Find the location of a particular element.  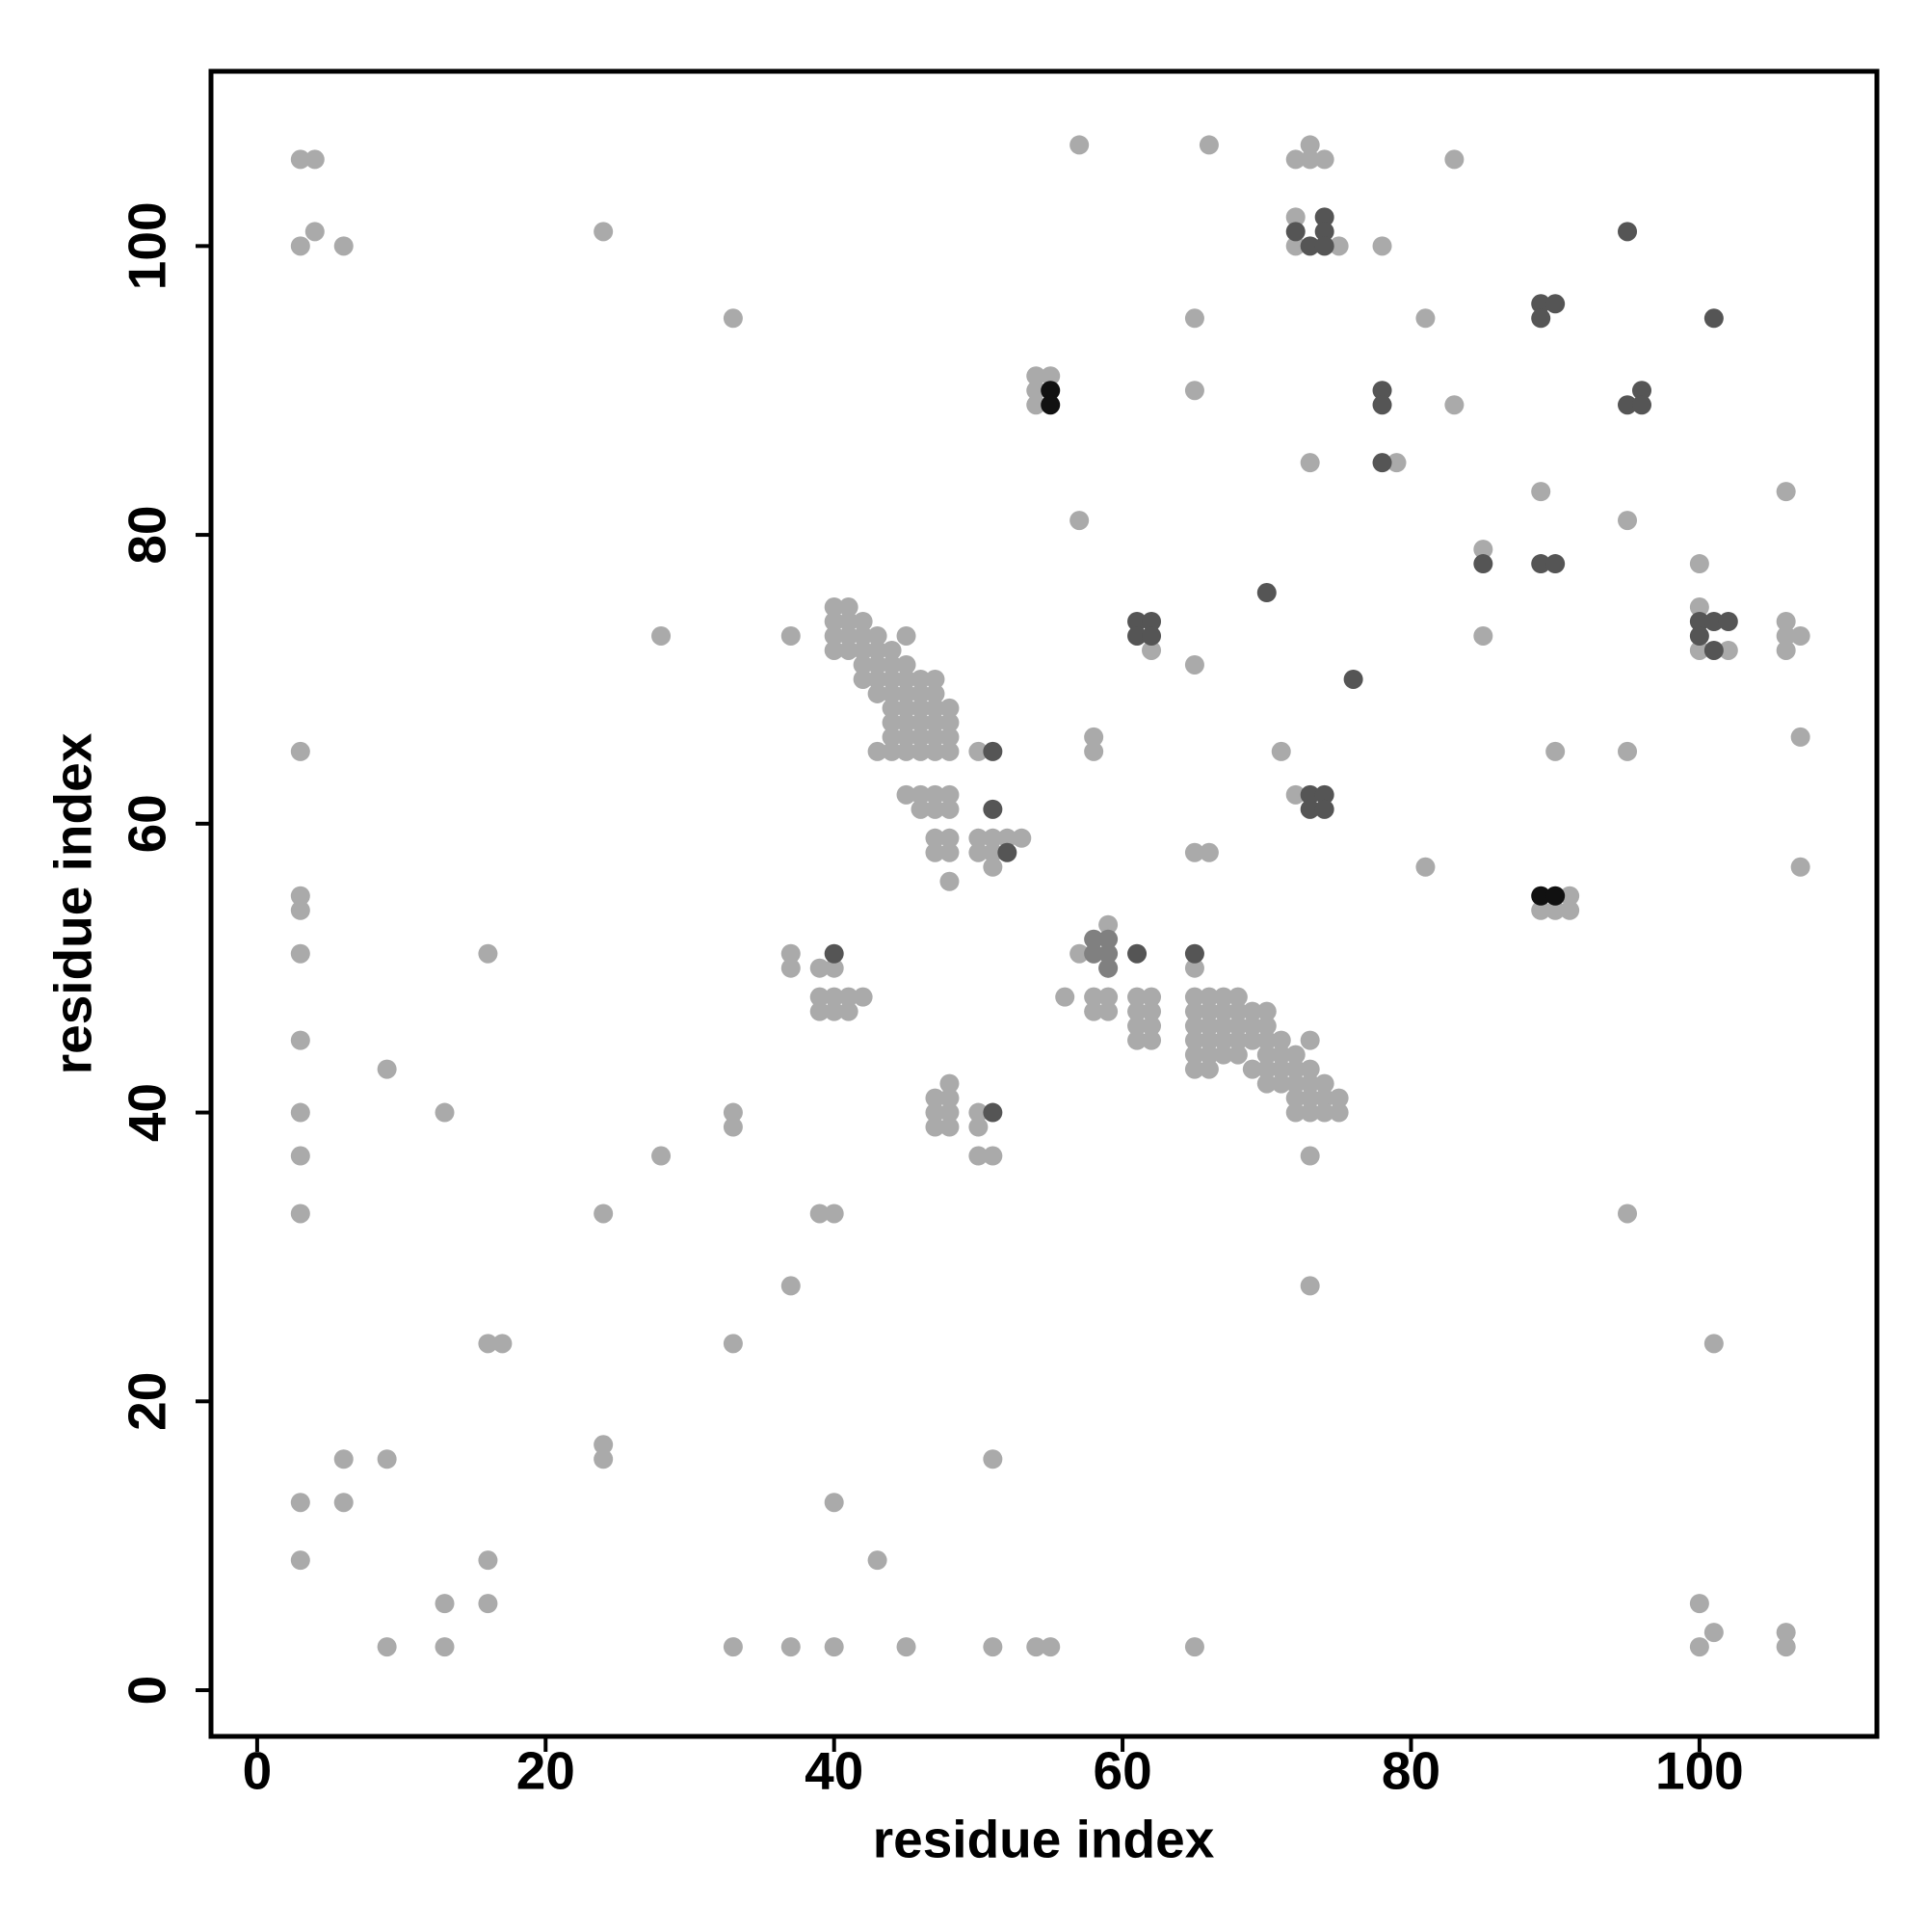

x-tick-label: 40 is located at coordinates (834, 1771).